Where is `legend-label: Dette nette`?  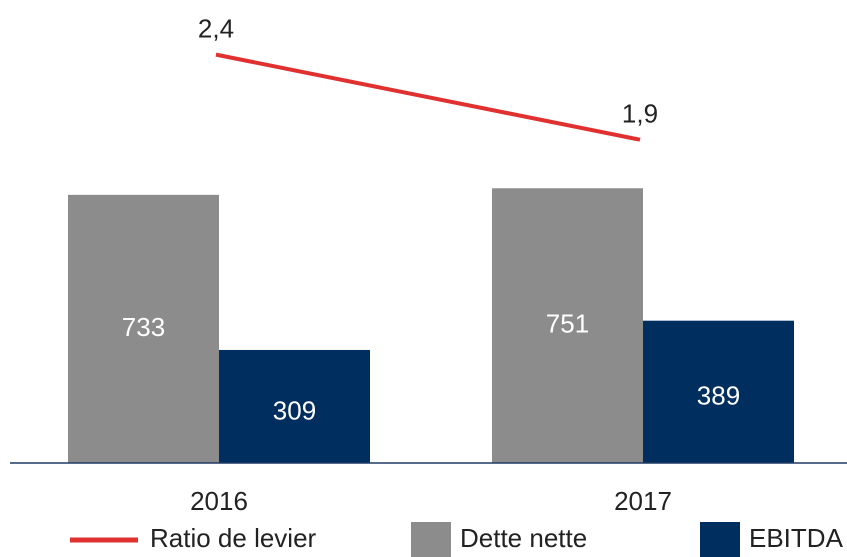
legend-label: Dette nette is located at coordinates (523, 538).